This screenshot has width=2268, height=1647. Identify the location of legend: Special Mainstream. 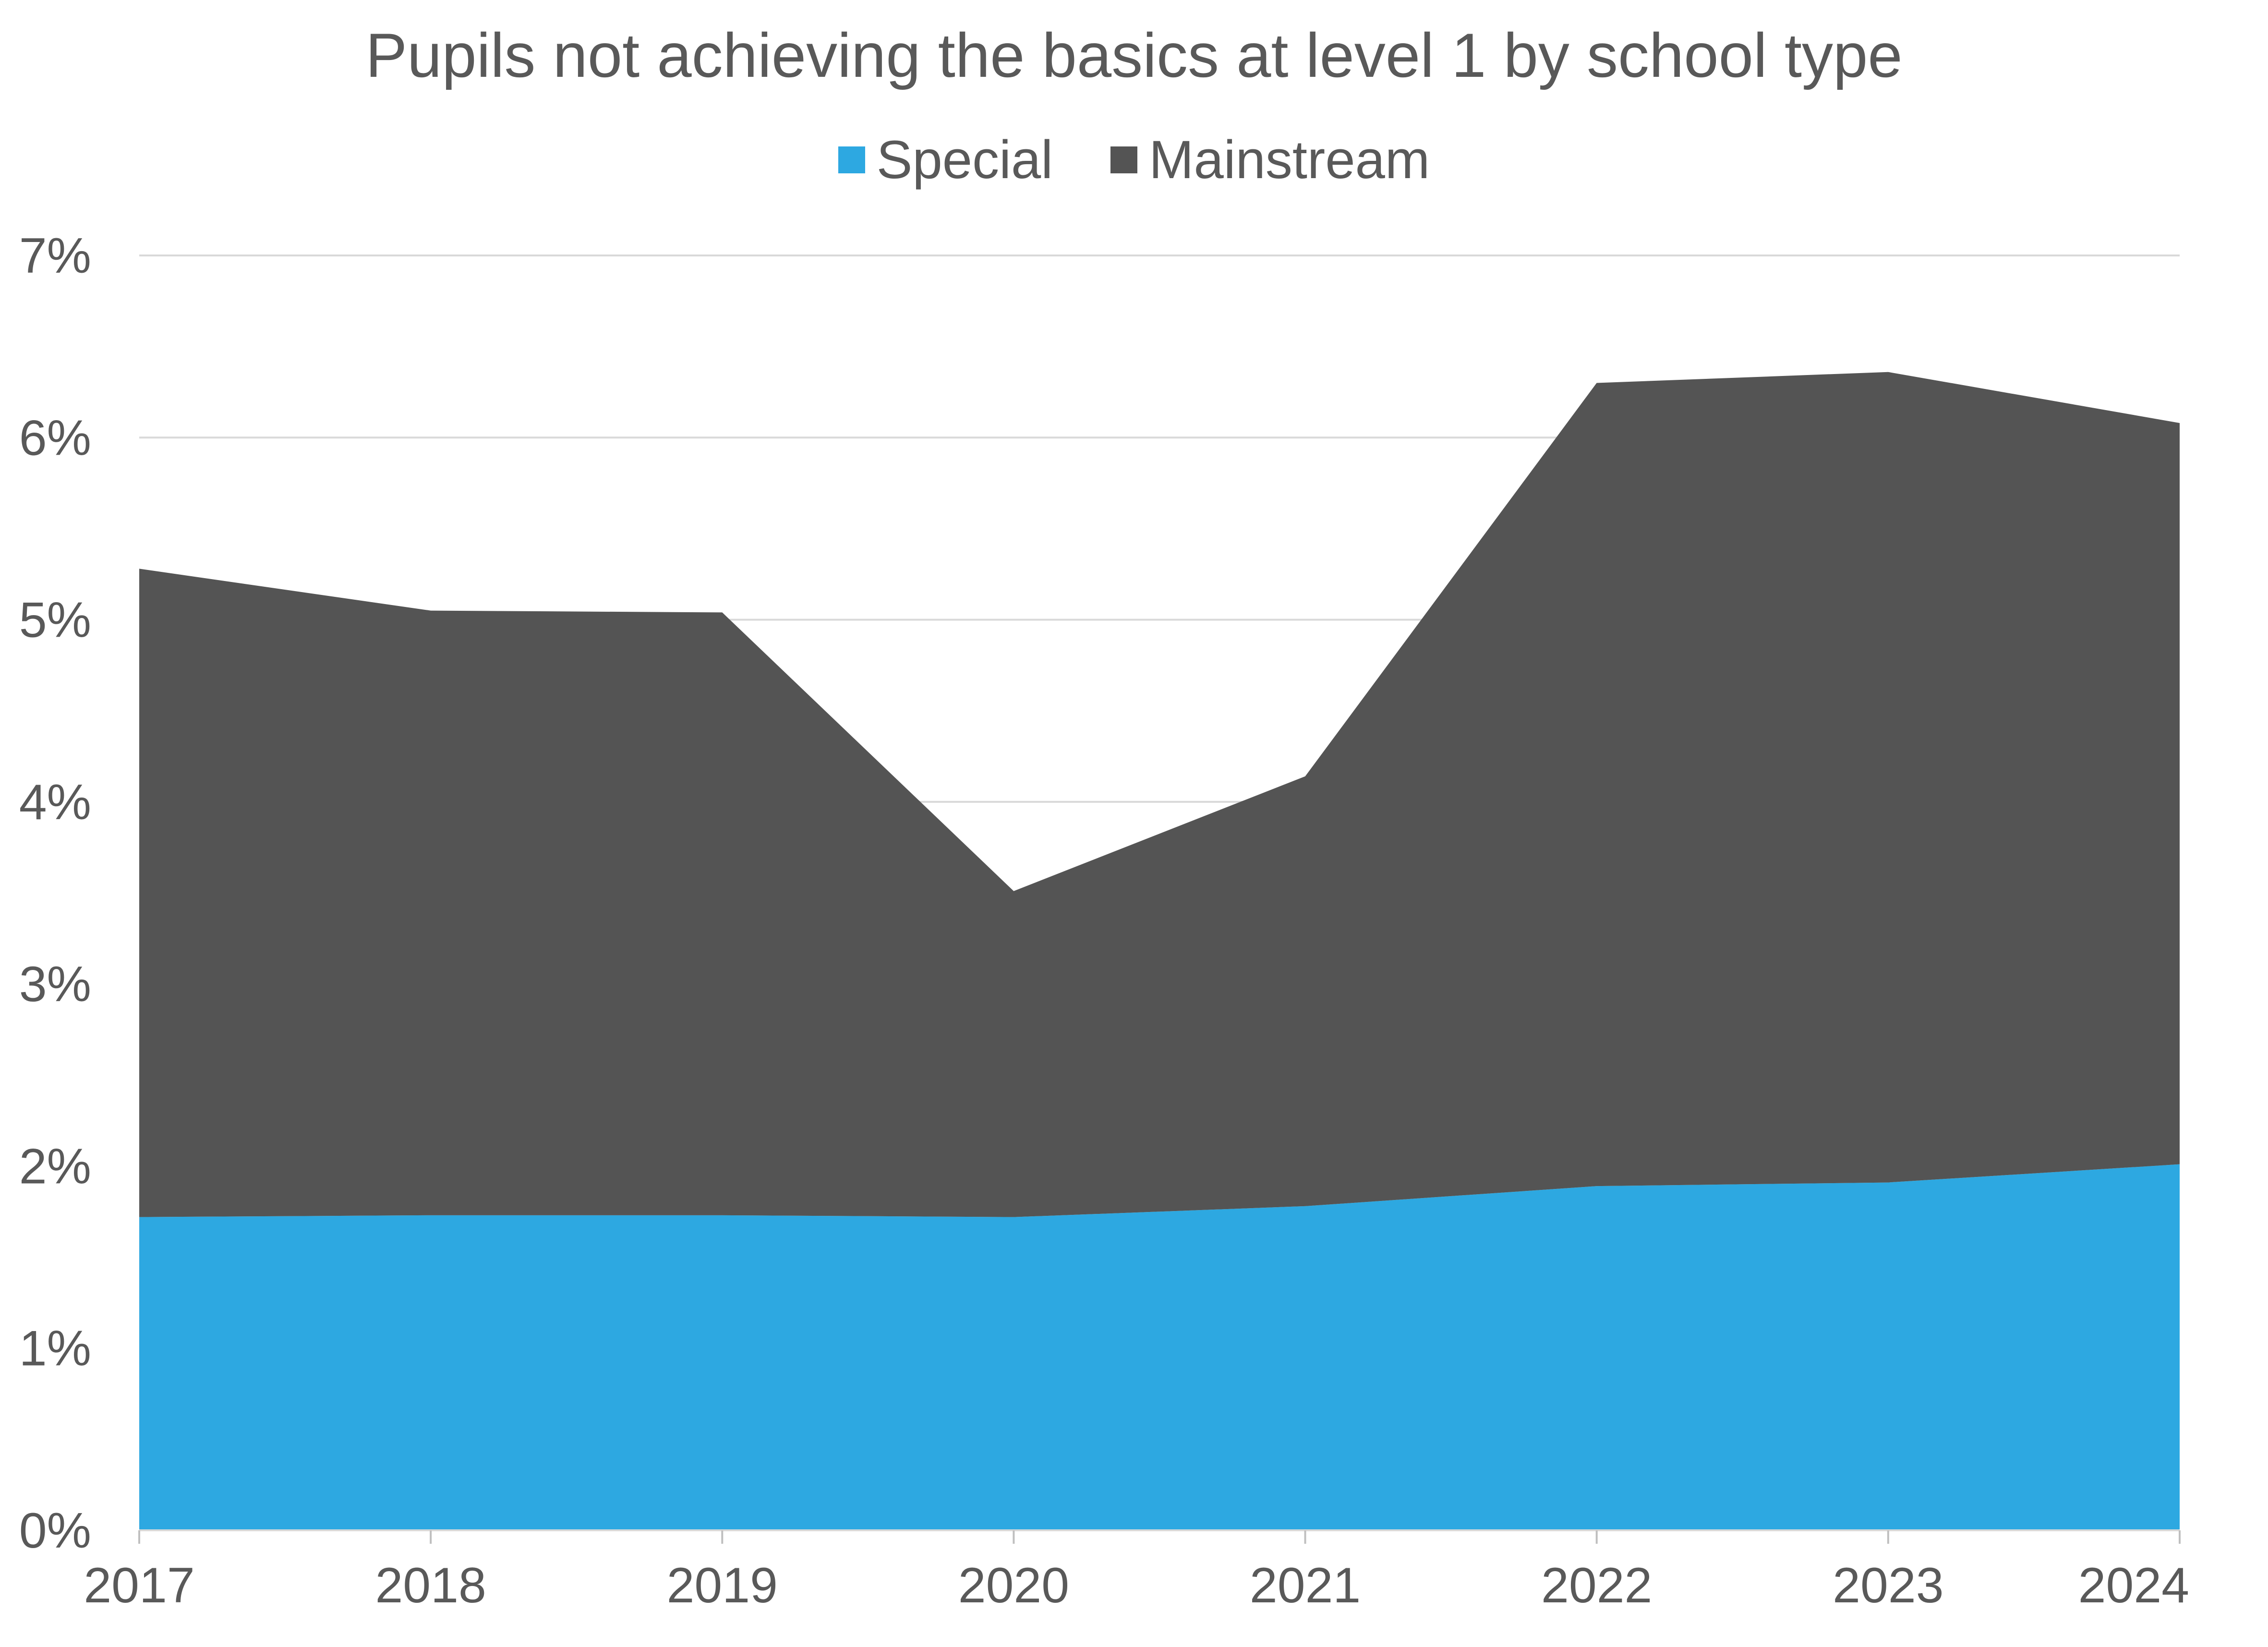
(1134, 160).